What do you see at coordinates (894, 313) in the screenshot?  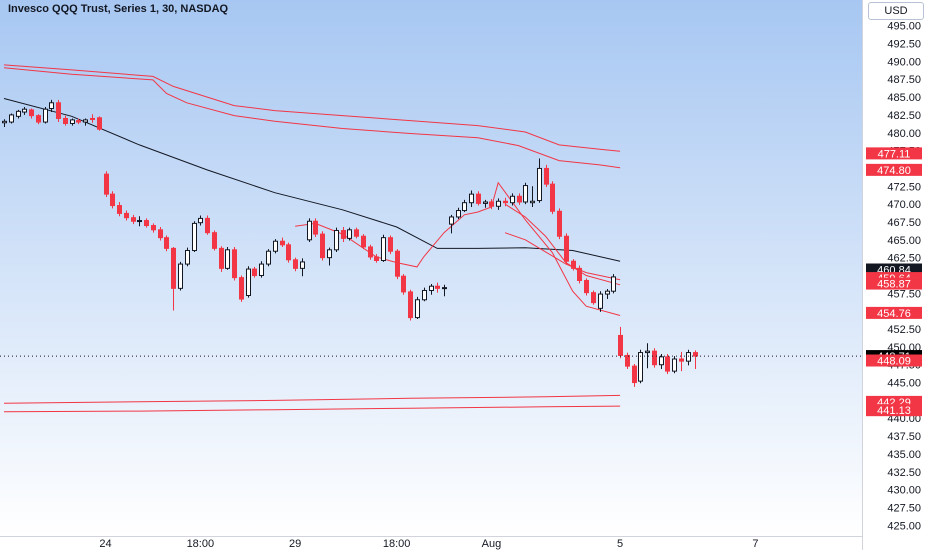 I see `price-label: 454.76` at bounding box center [894, 313].